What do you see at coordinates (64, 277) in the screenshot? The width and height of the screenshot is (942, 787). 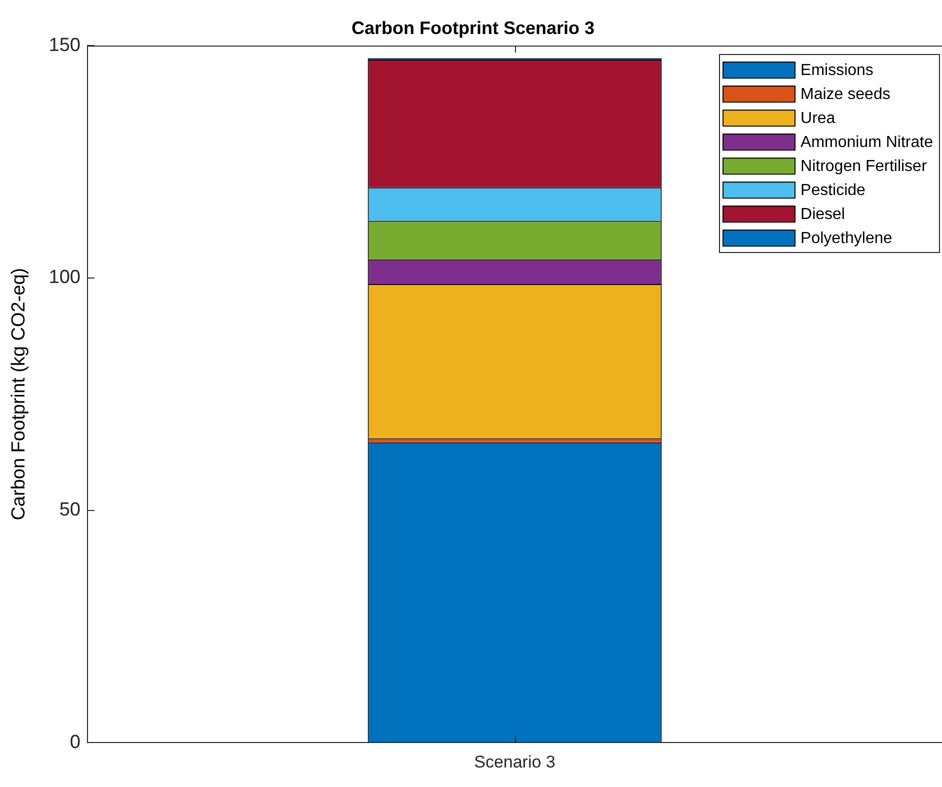 I see `y-tick-label: 100` at bounding box center [64, 277].